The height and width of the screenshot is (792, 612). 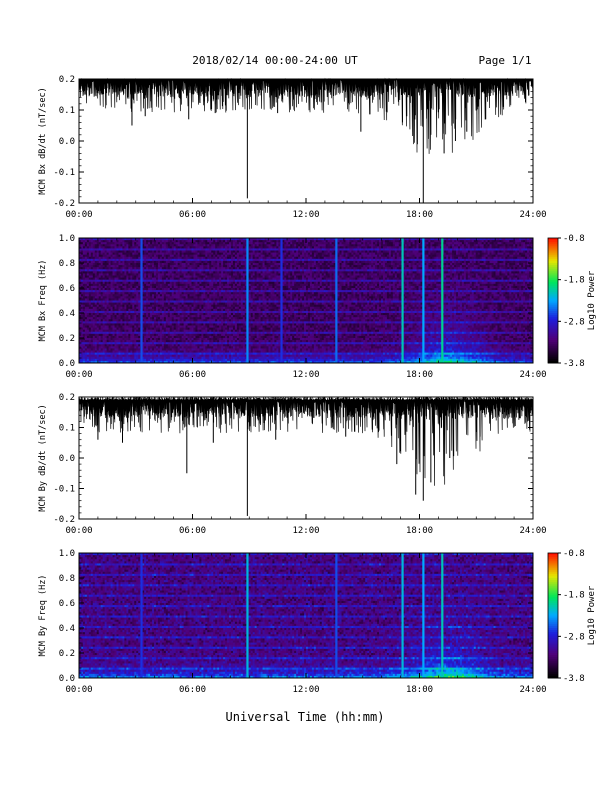 What do you see at coordinates (419, 215) in the screenshot?
I see `x-tick-label: 18:00` at bounding box center [419, 215].